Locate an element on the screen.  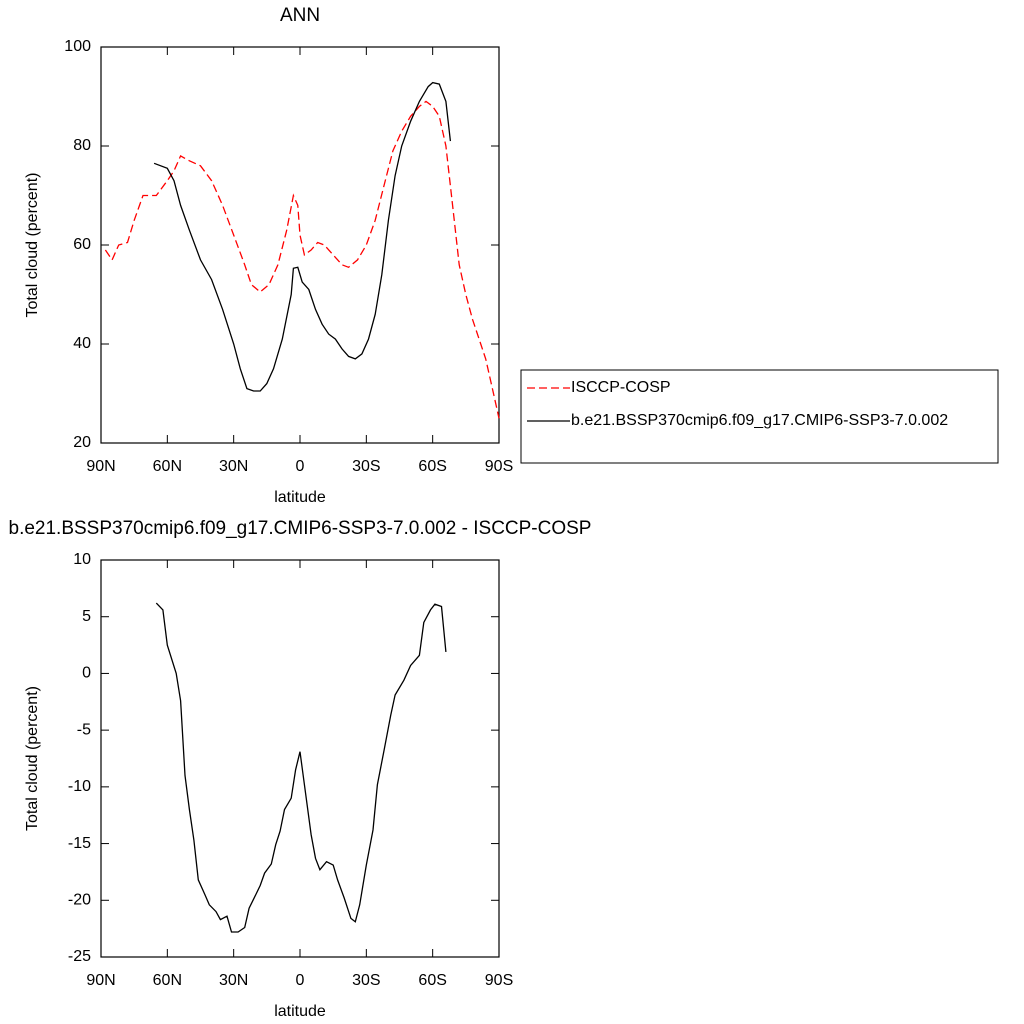
y-tick-label: -10 is located at coordinates (79, 786).